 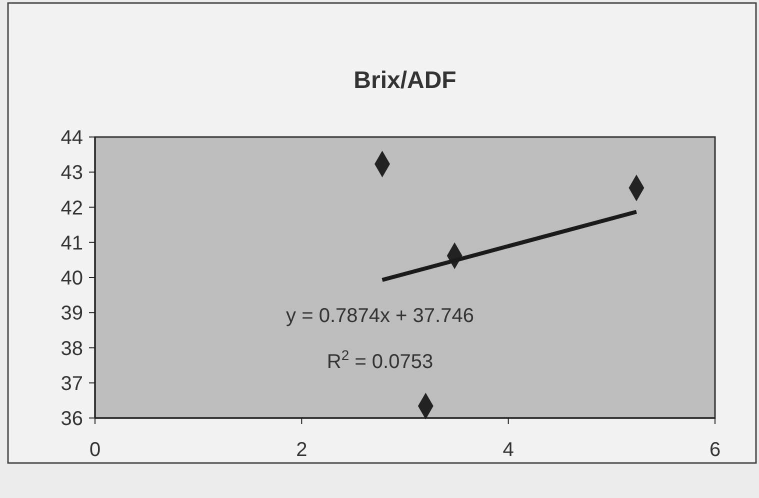 What do you see at coordinates (380, 360) in the screenshot?
I see `annotation: R$^{2}$ = 0.0753` at bounding box center [380, 360].